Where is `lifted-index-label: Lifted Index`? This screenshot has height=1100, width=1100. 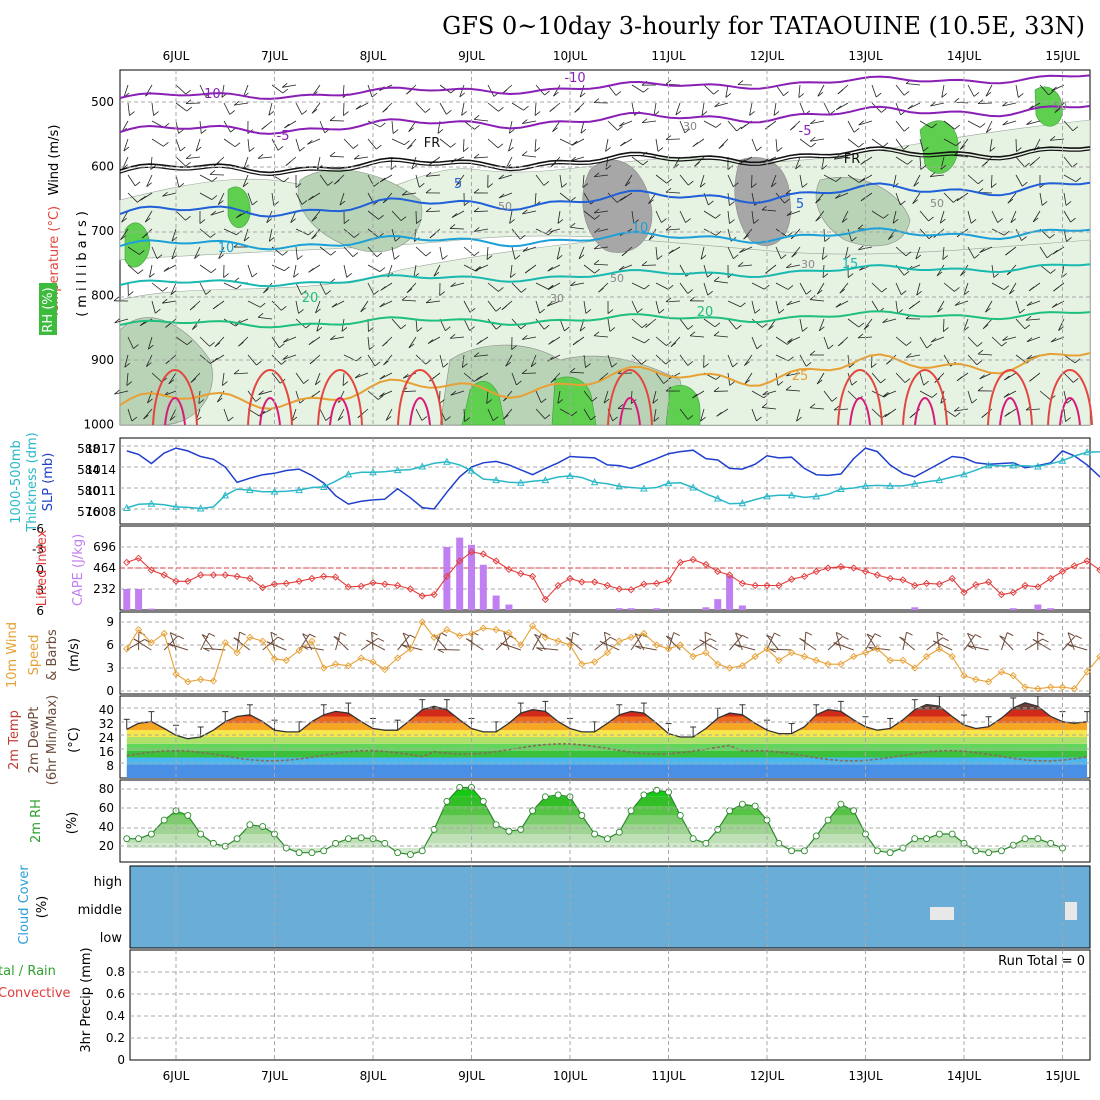
lifted-index-label: Lifted Index is located at coordinates (42, 567).